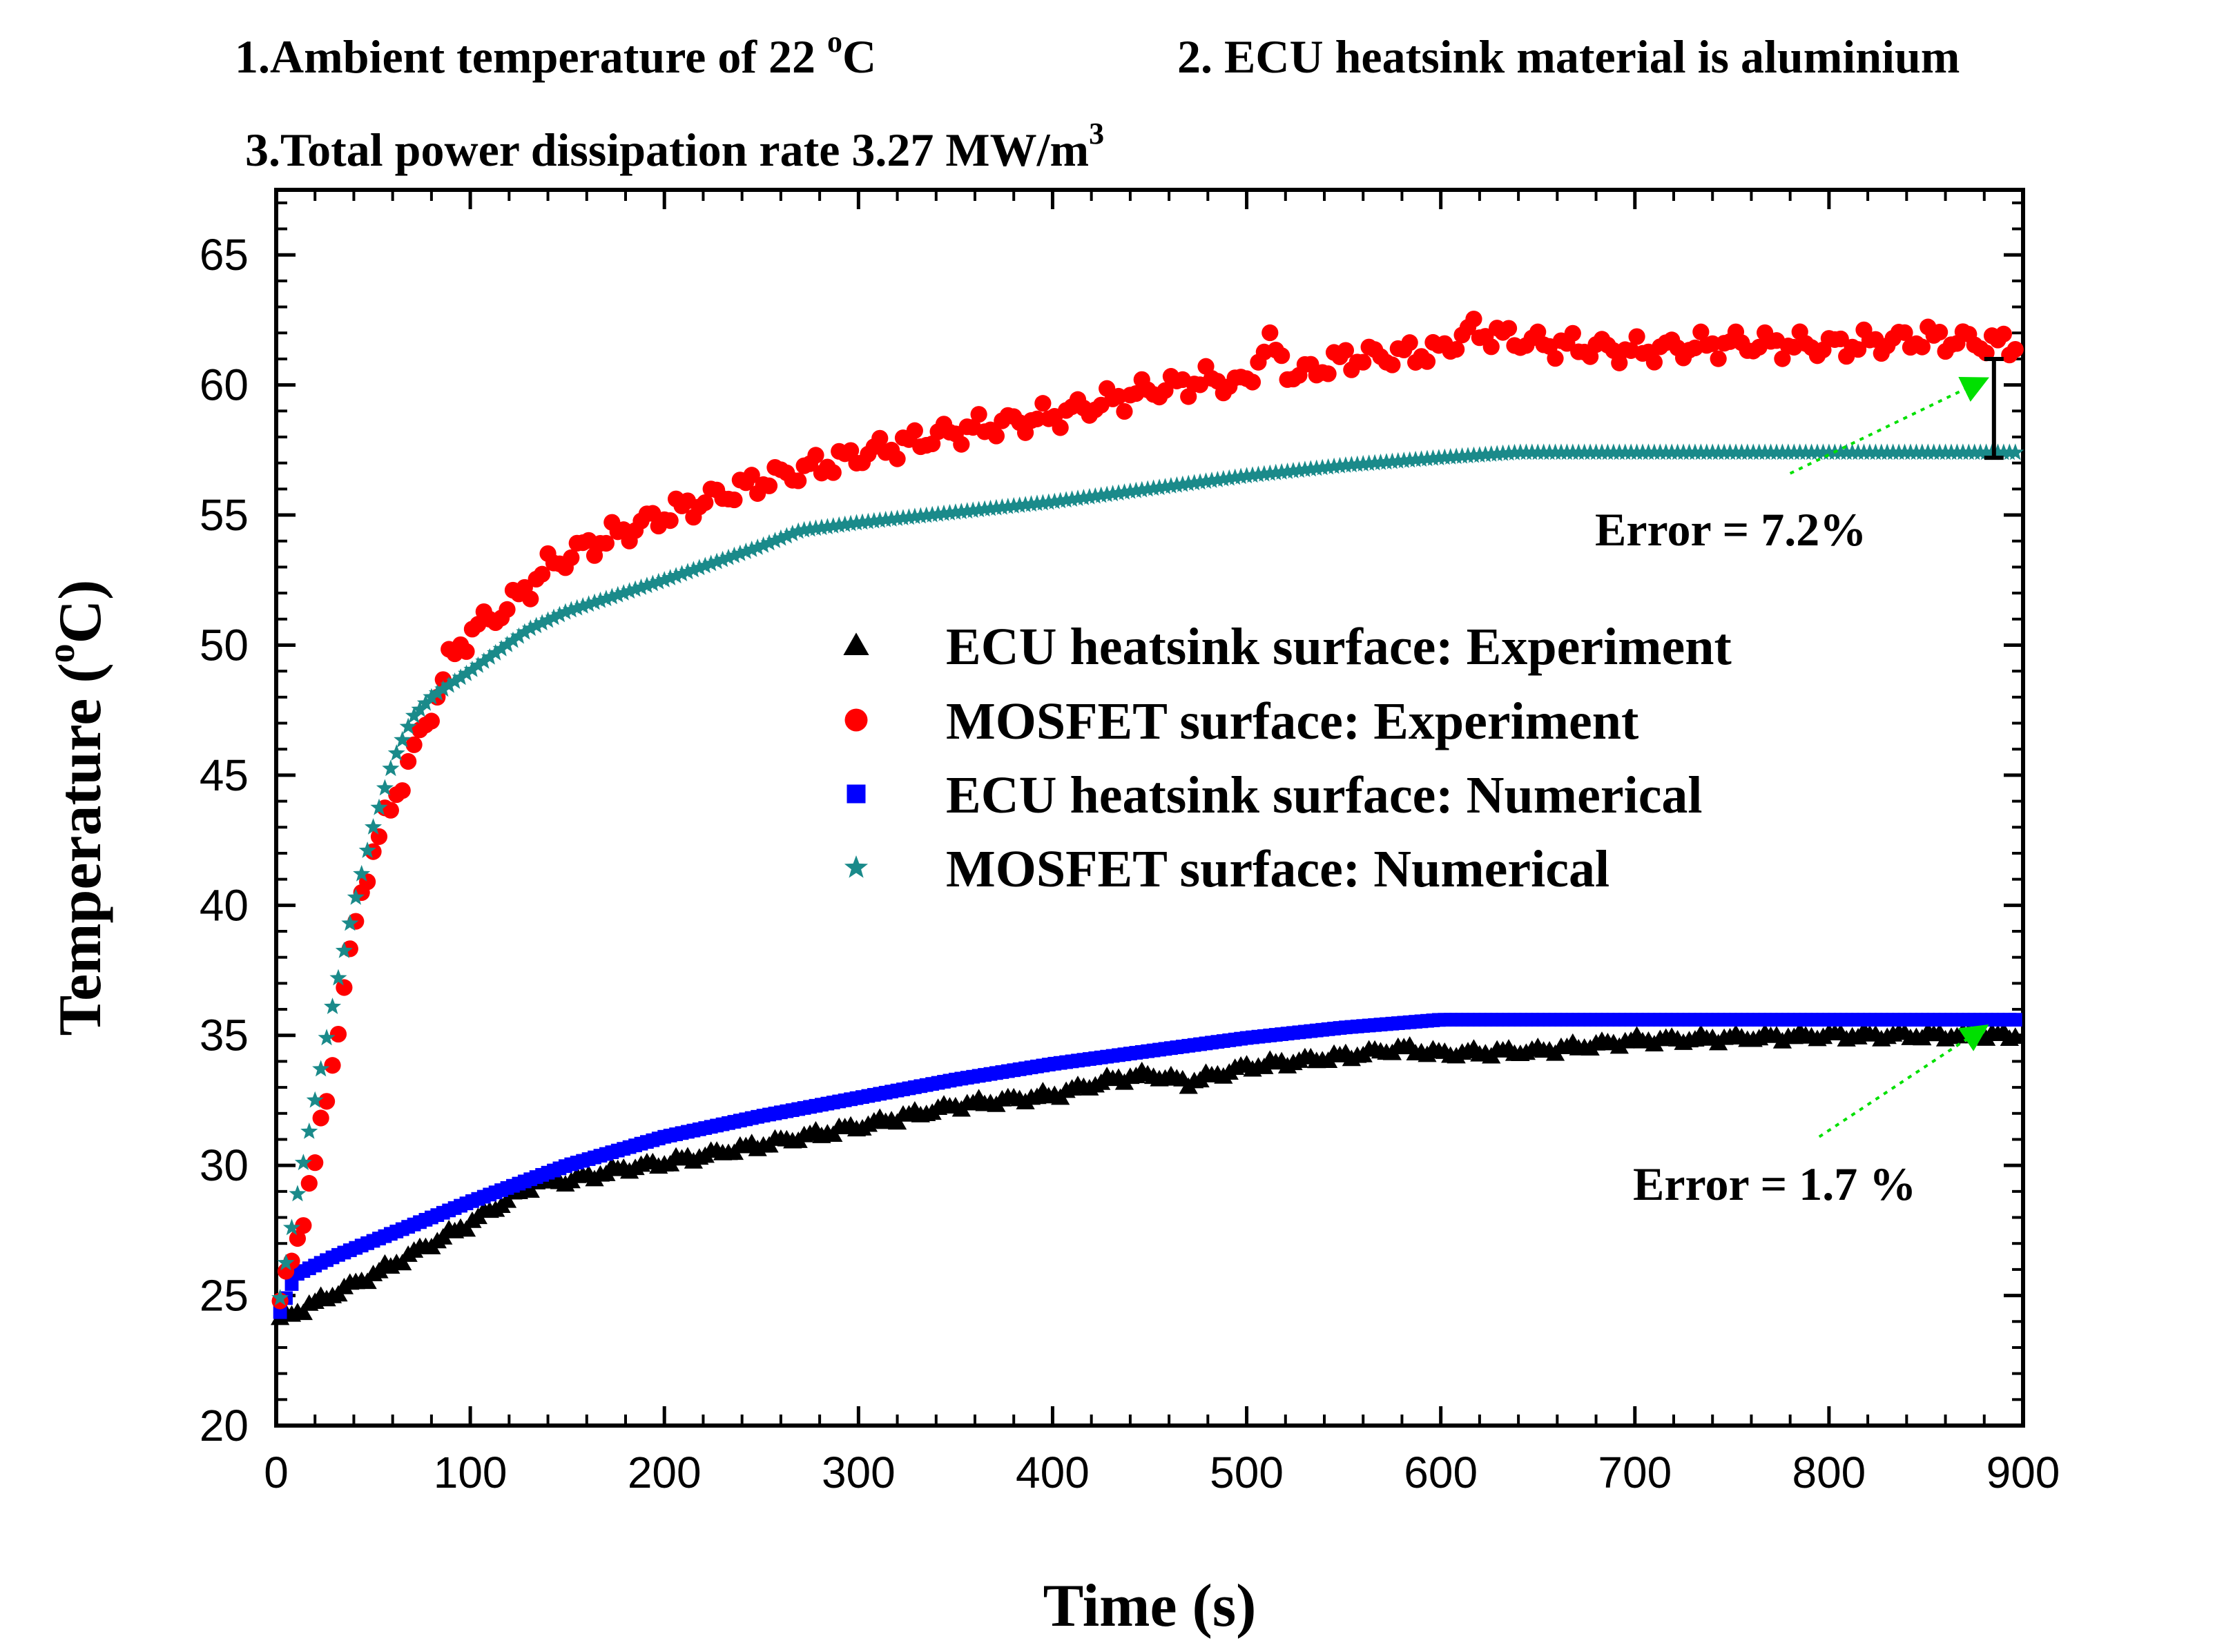 The width and height of the screenshot is (2224, 1652). I want to click on y-tick-label: 25, so click(224, 1296).